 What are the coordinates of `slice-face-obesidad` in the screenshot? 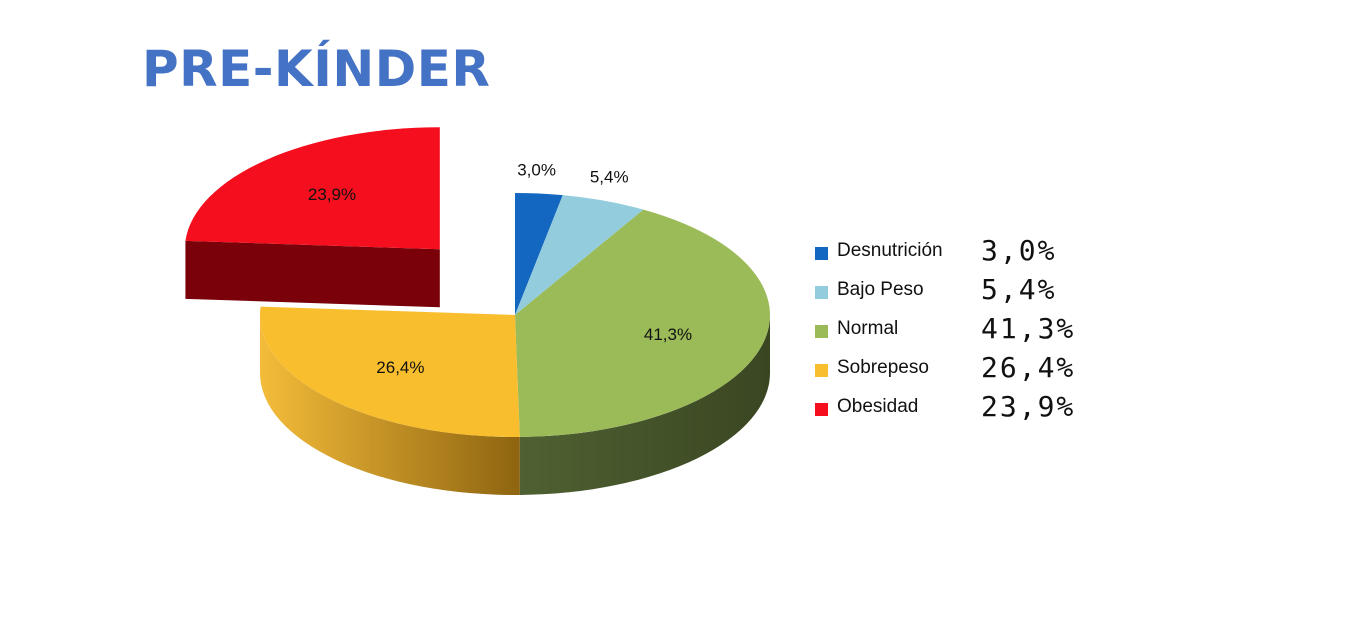 It's located at (312, 274).